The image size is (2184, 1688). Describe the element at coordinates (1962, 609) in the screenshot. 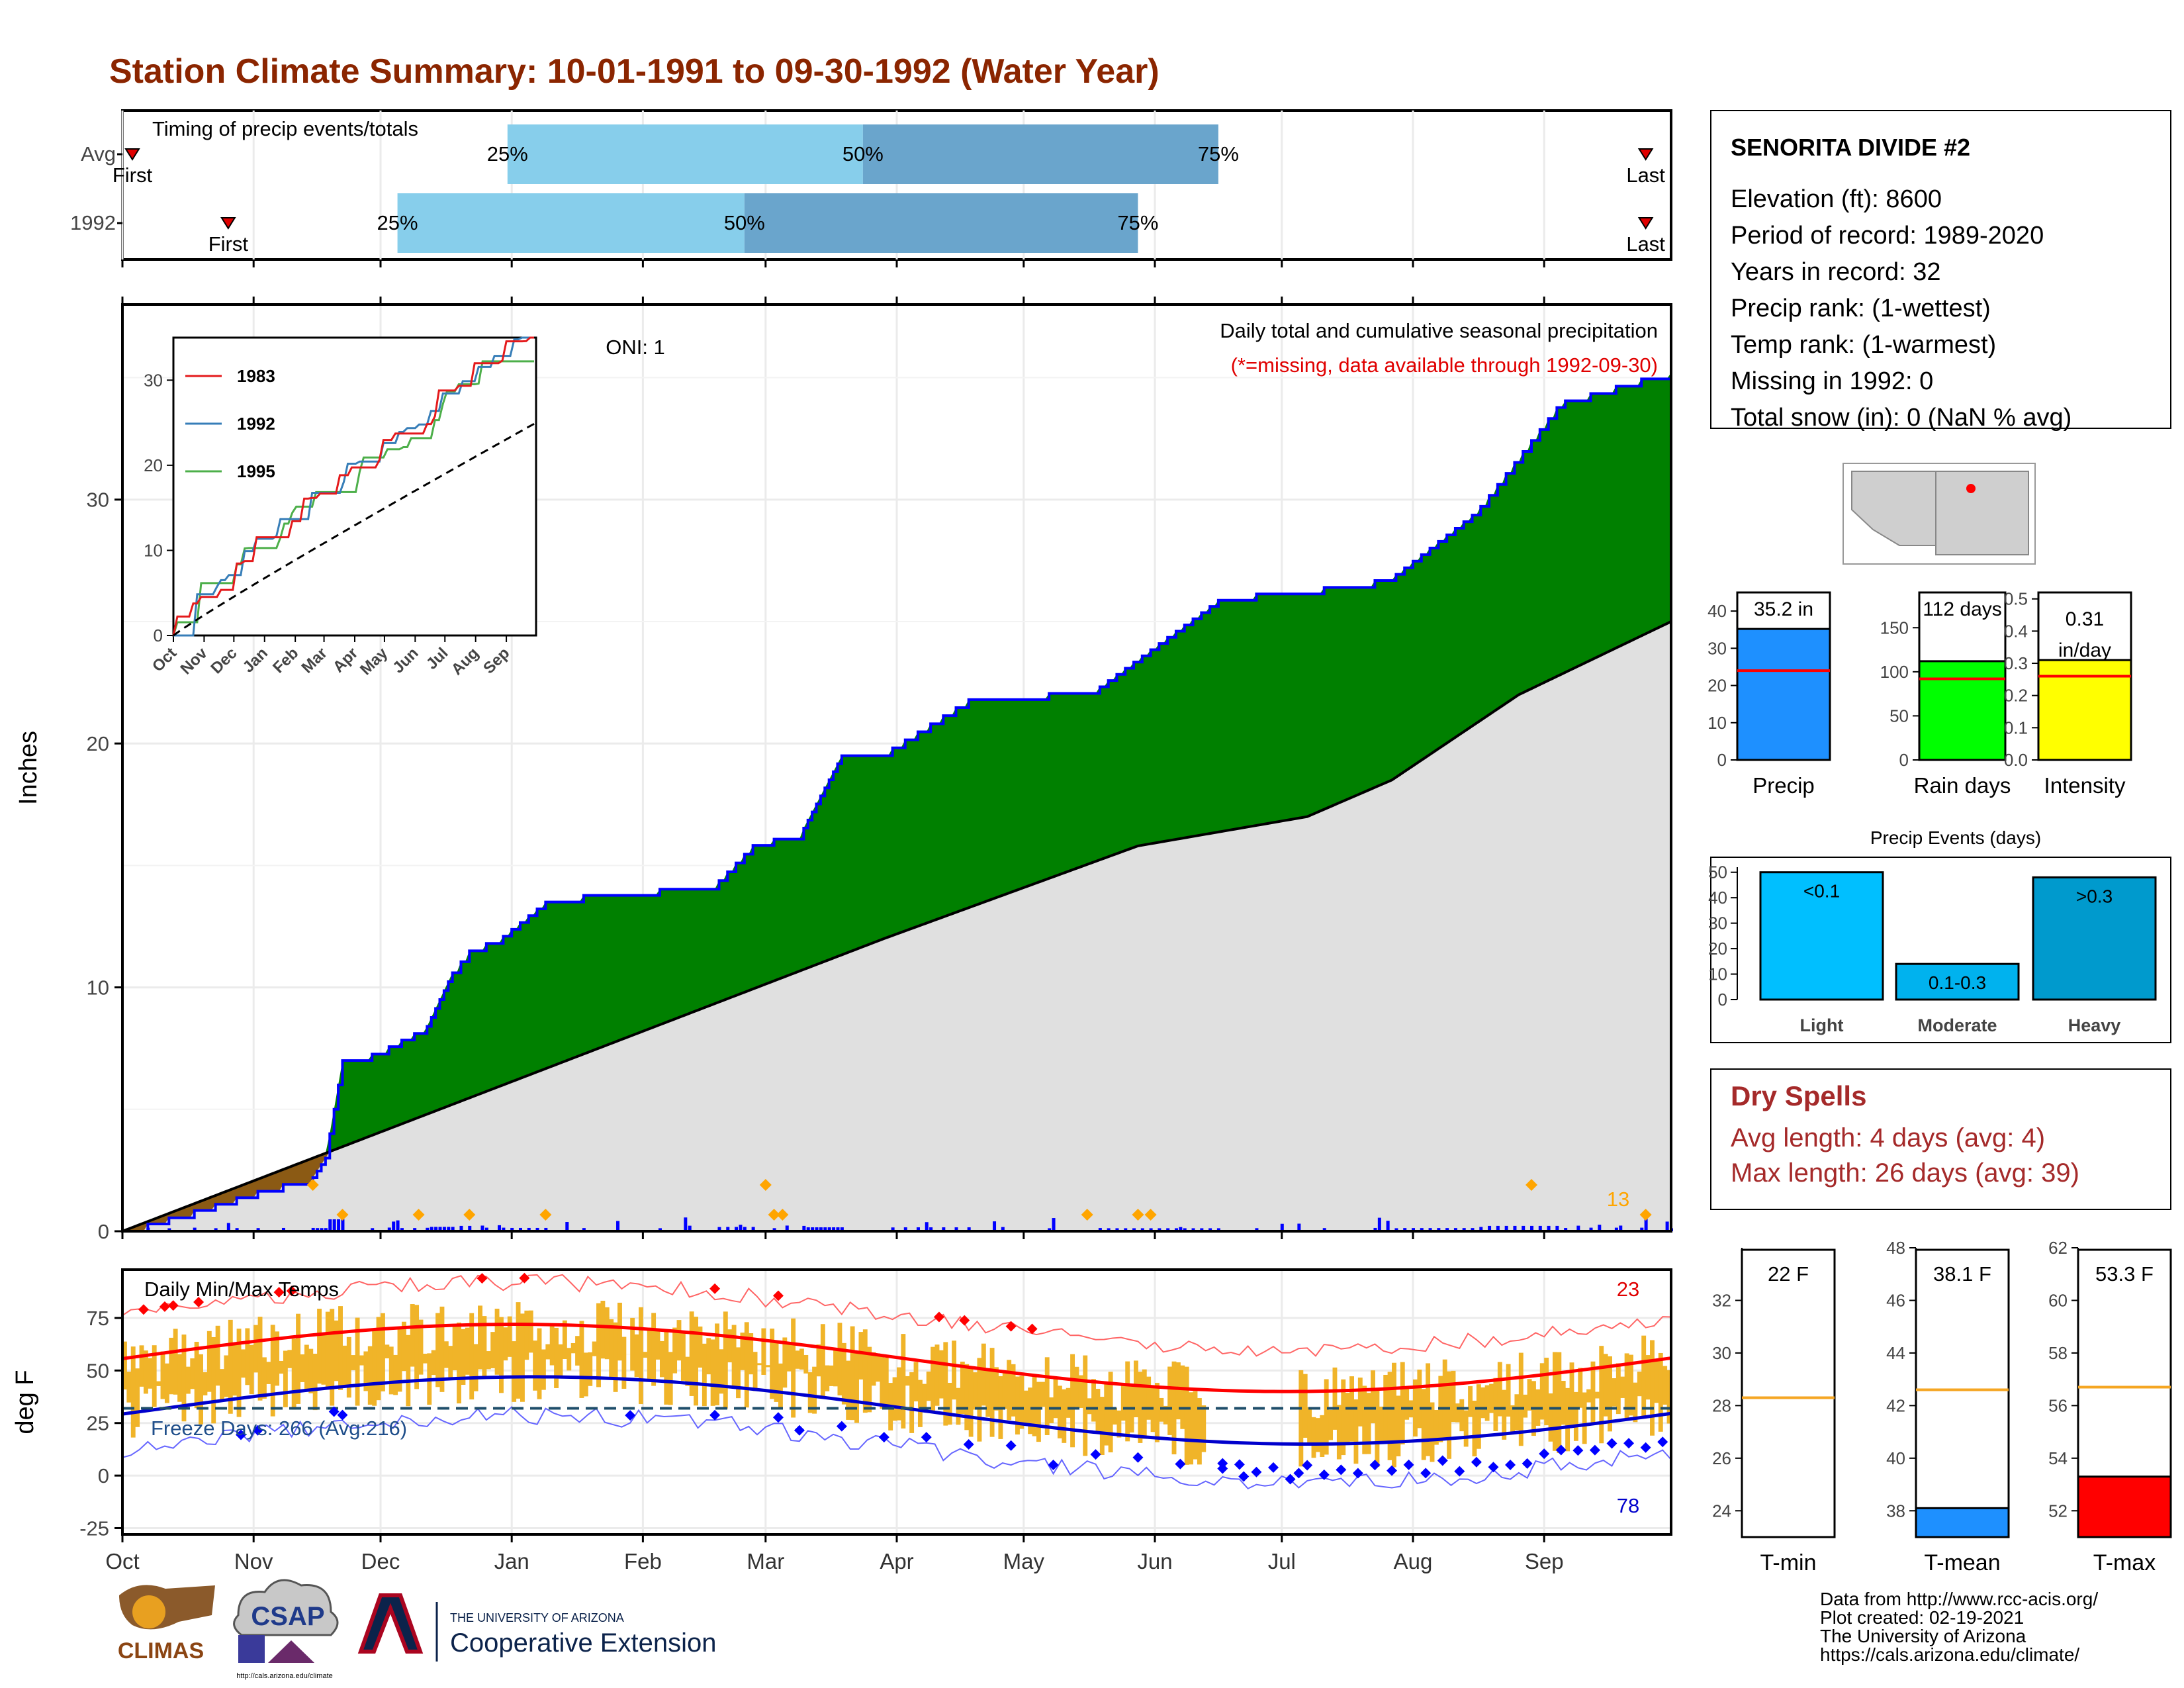

I see `summary-value-label: 112 days` at that location.